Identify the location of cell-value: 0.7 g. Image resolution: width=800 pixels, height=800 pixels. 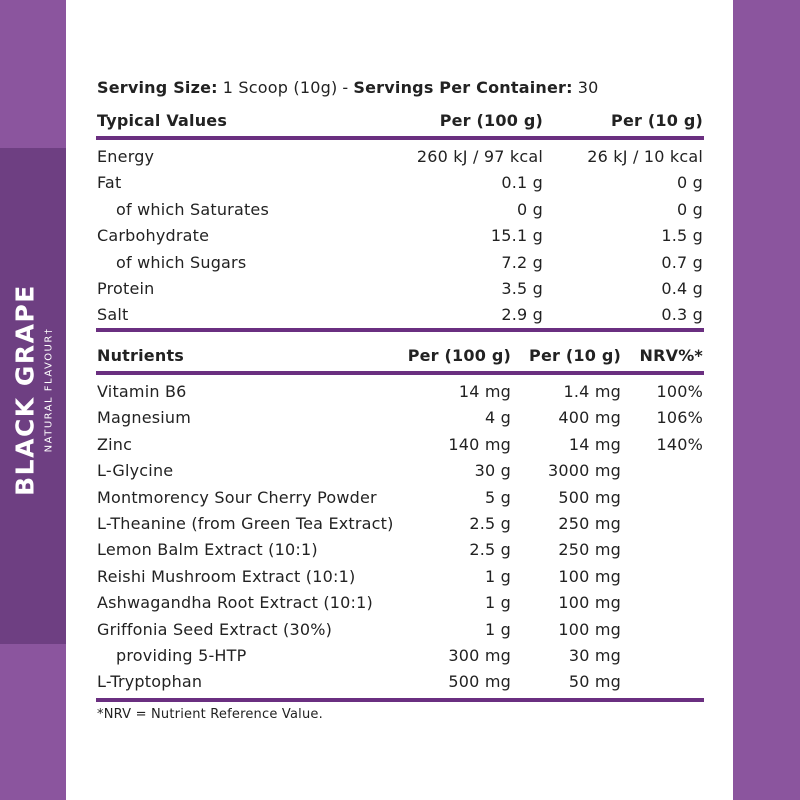
(682, 262).